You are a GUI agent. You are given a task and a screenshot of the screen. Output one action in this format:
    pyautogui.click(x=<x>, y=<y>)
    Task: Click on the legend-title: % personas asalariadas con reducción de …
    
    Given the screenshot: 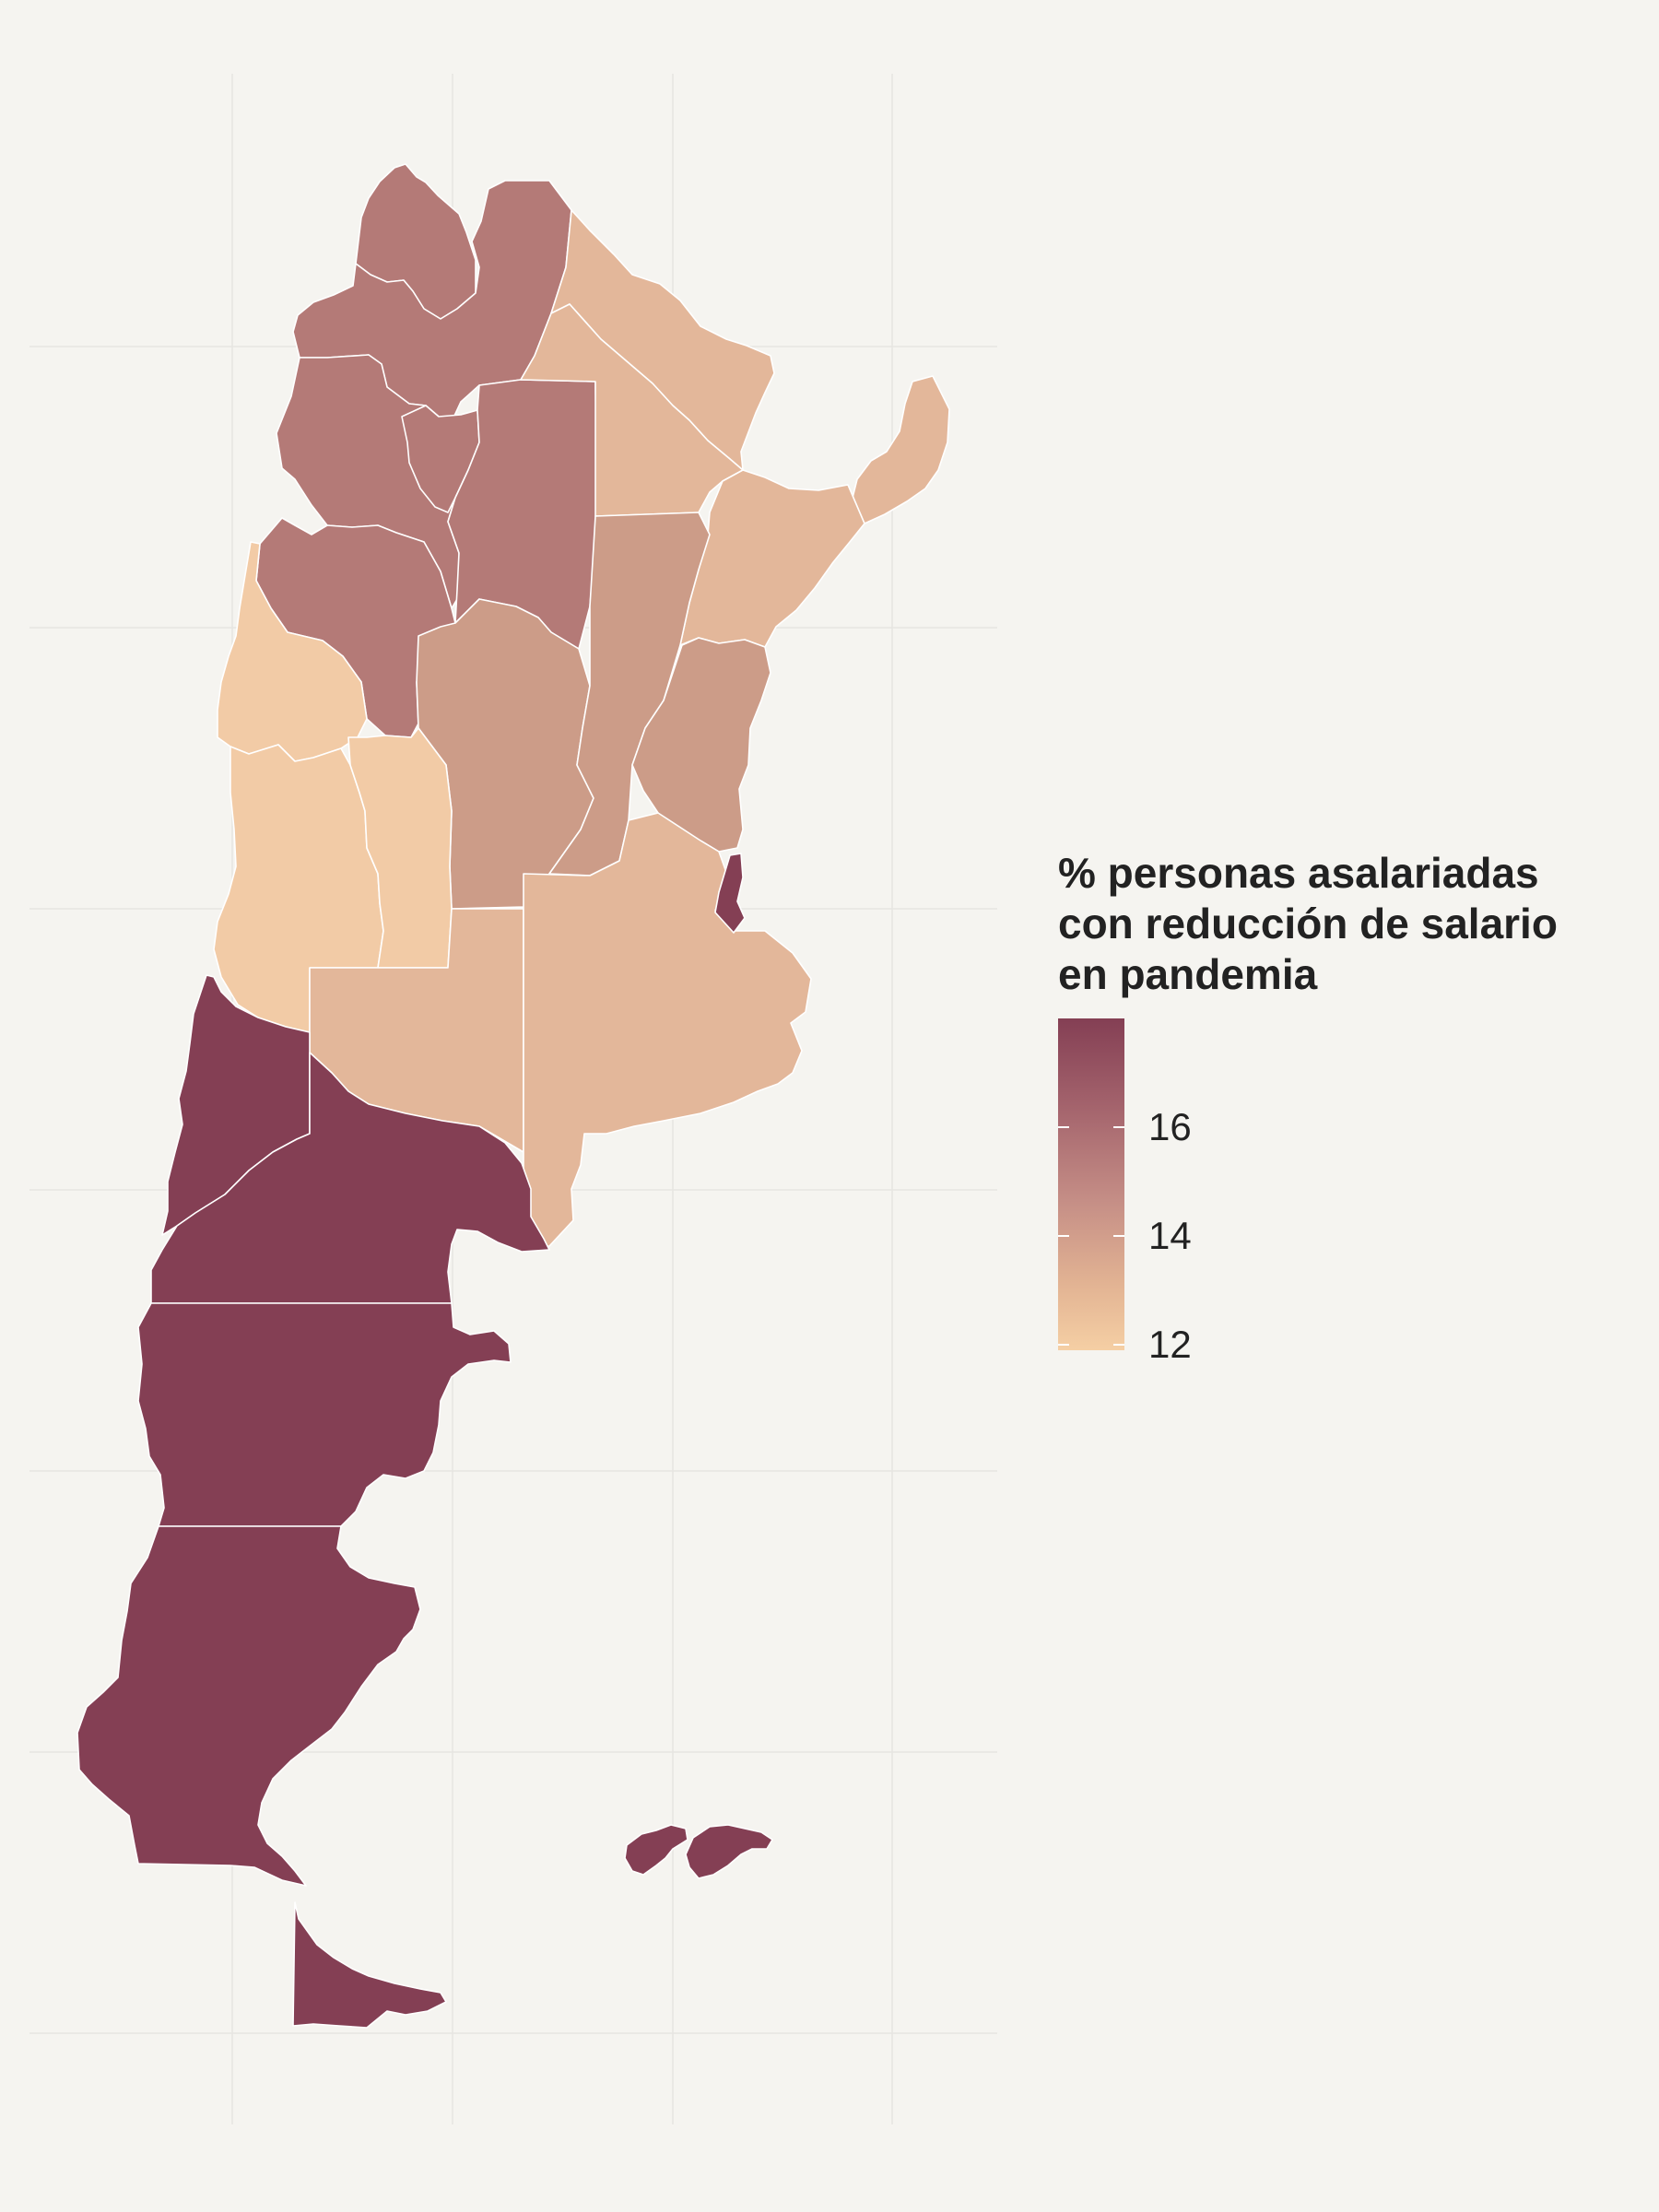 What is the action you would take?
    pyautogui.click(x=1308, y=923)
    